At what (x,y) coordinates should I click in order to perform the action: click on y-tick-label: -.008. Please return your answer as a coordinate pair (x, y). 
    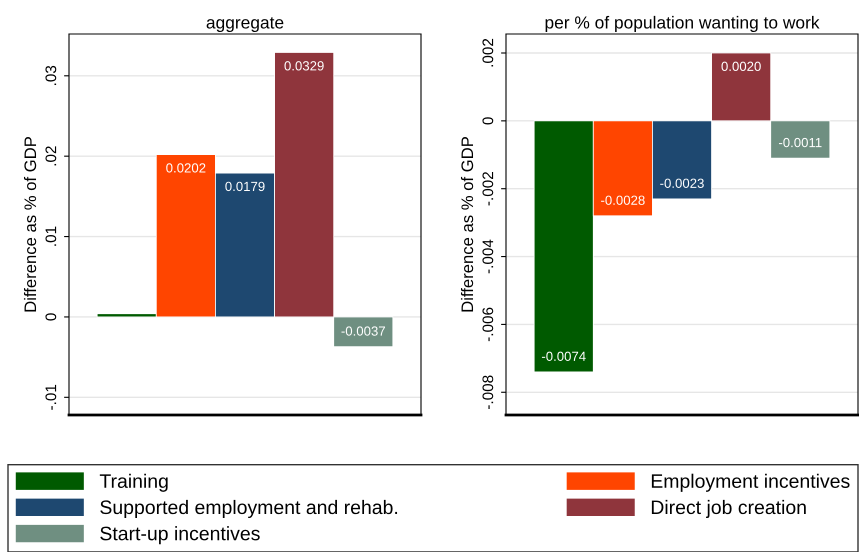
    Looking at the image, I should click on (488, 392).